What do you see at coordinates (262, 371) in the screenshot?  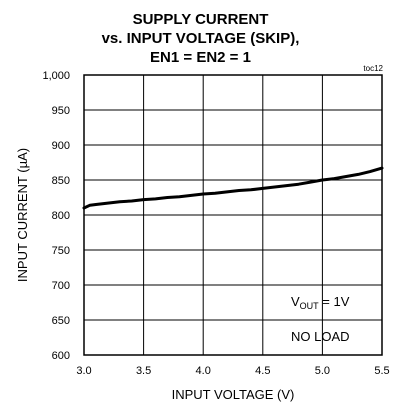 I see `x-tick-label: 4.5` at bounding box center [262, 371].